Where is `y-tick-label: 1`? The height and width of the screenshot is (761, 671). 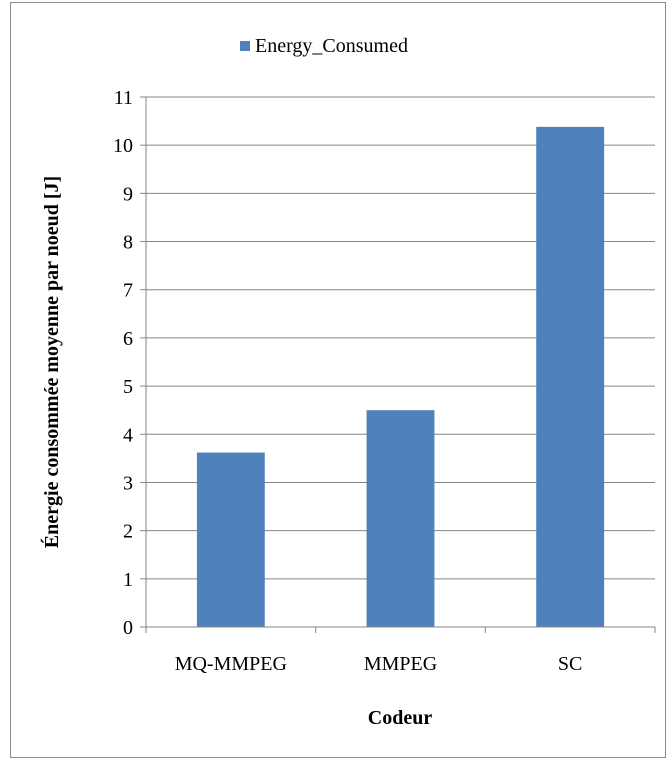 y-tick-label: 1 is located at coordinates (128, 580).